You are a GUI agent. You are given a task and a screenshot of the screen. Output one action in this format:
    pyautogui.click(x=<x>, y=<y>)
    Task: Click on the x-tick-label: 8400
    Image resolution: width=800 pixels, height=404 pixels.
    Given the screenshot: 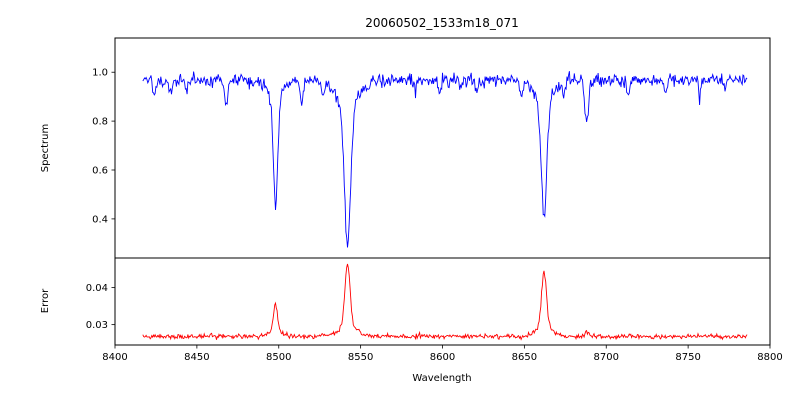 What is the action you would take?
    pyautogui.click(x=114, y=357)
    